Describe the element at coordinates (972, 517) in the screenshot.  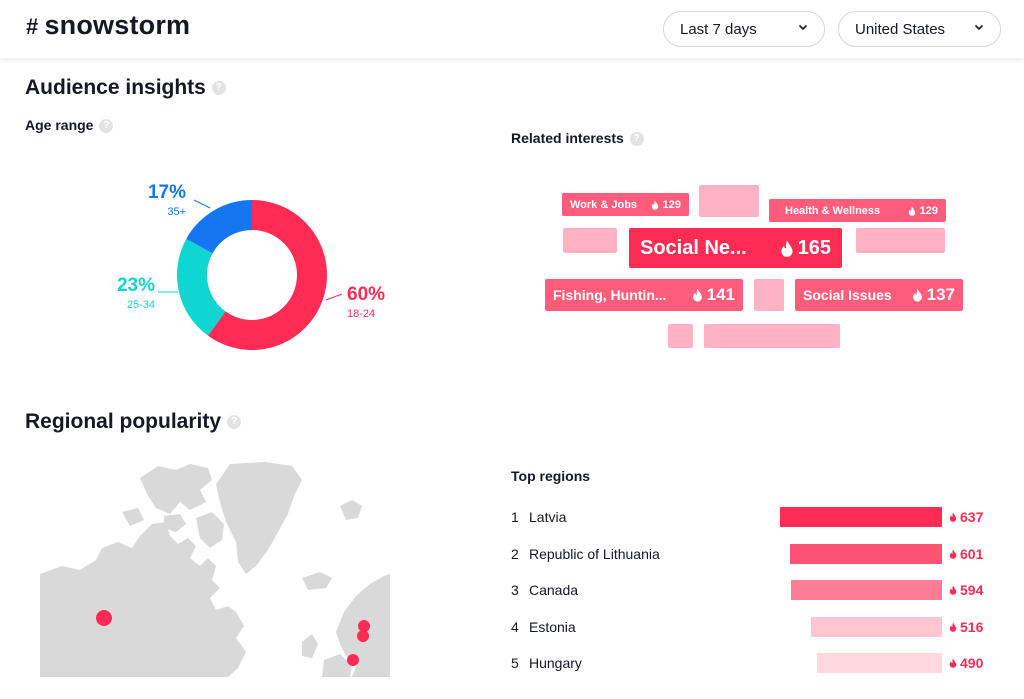
I see `region-value-text: 637` at that location.